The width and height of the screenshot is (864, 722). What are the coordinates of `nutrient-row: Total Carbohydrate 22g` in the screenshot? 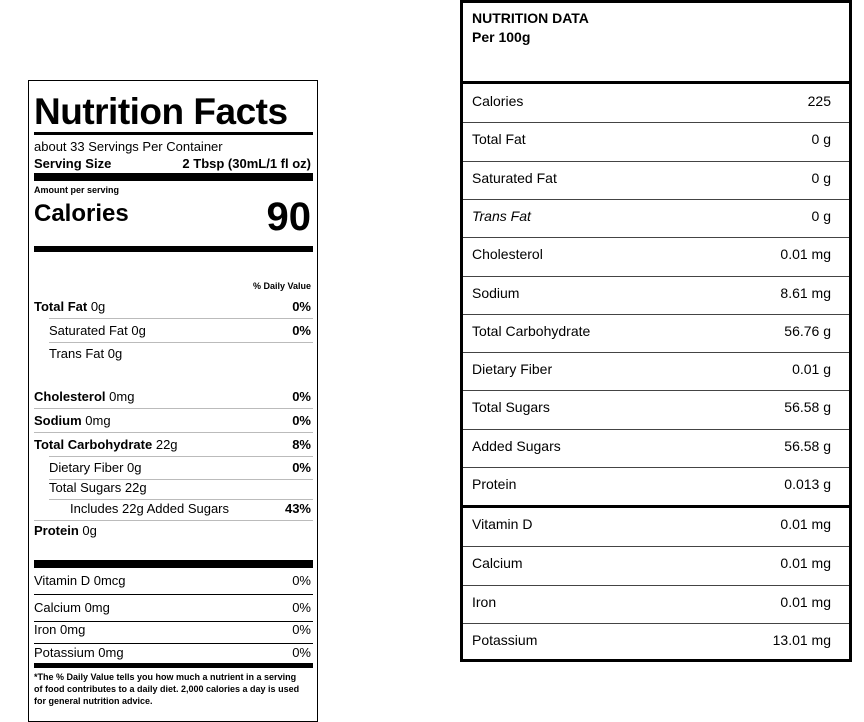 It's located at (106, 444).